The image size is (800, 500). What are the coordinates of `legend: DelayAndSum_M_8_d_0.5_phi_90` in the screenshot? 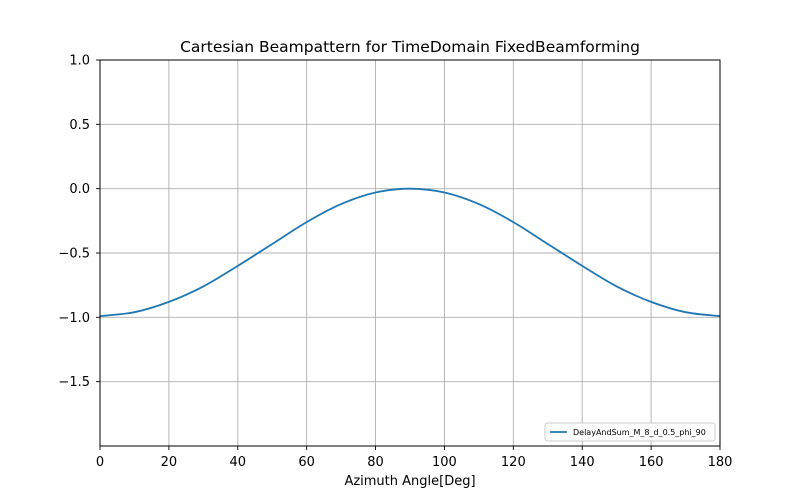 It's located at (630, 432).